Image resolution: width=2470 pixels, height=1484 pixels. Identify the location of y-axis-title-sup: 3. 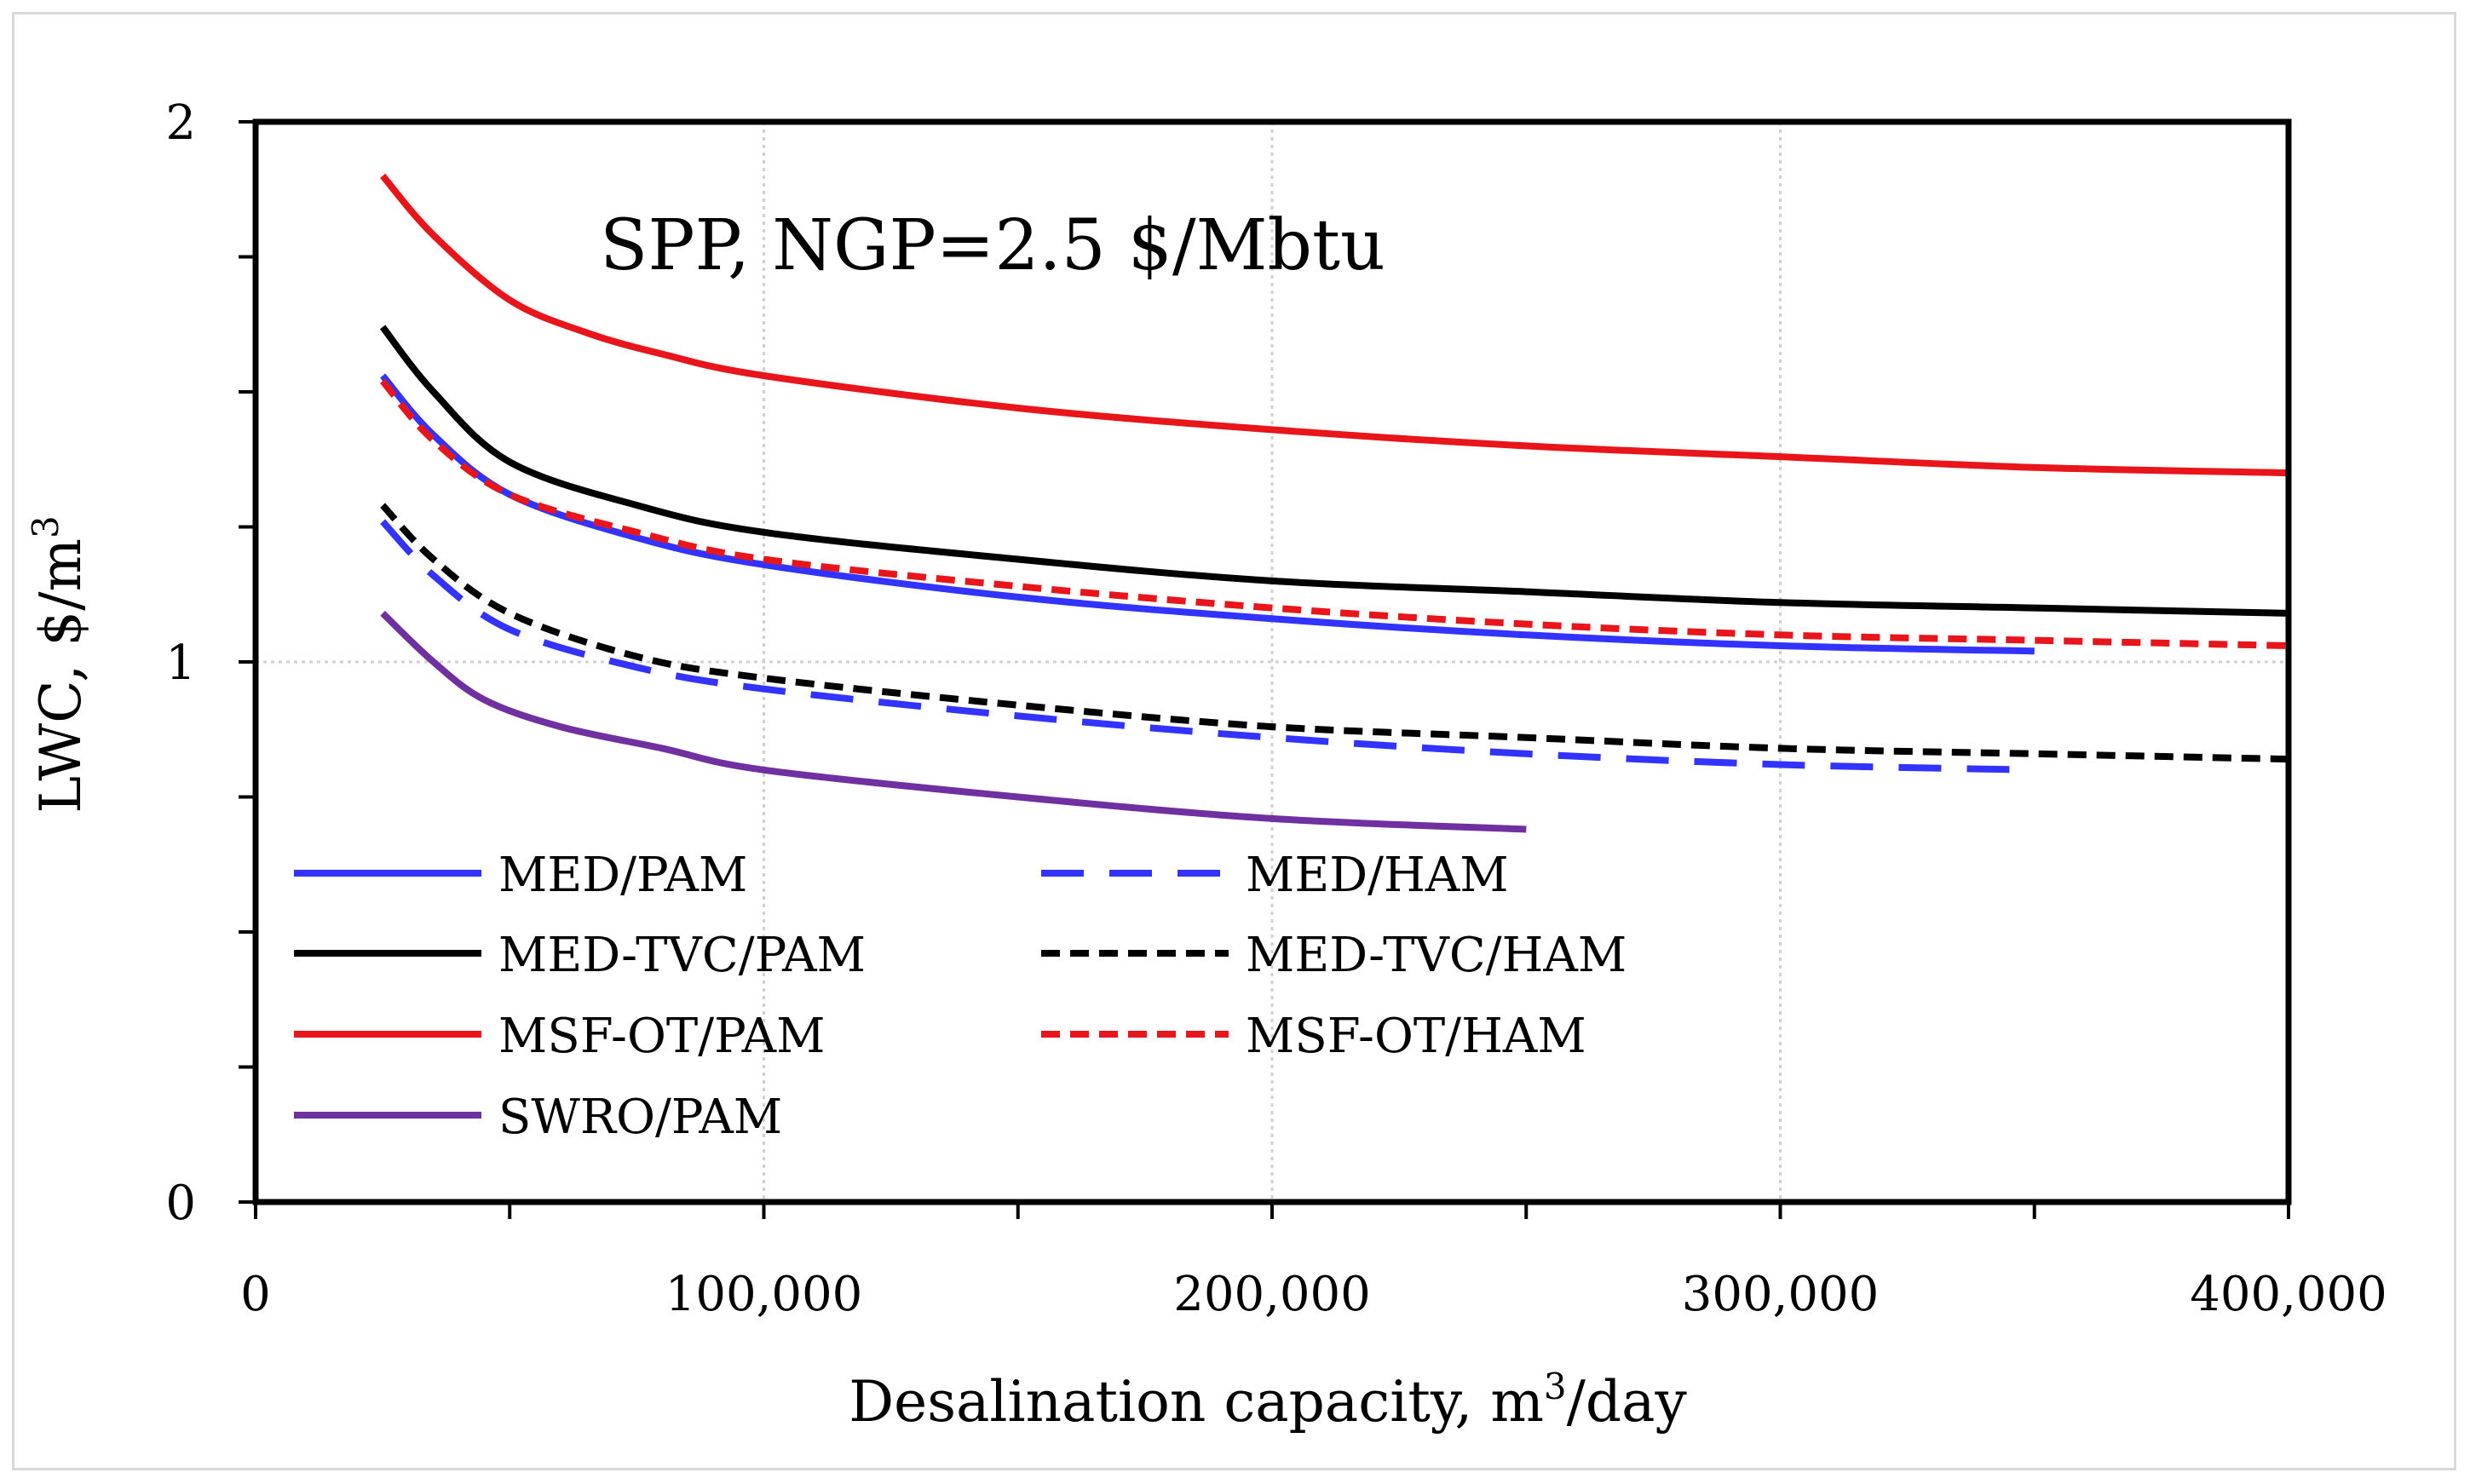
(45, 526).